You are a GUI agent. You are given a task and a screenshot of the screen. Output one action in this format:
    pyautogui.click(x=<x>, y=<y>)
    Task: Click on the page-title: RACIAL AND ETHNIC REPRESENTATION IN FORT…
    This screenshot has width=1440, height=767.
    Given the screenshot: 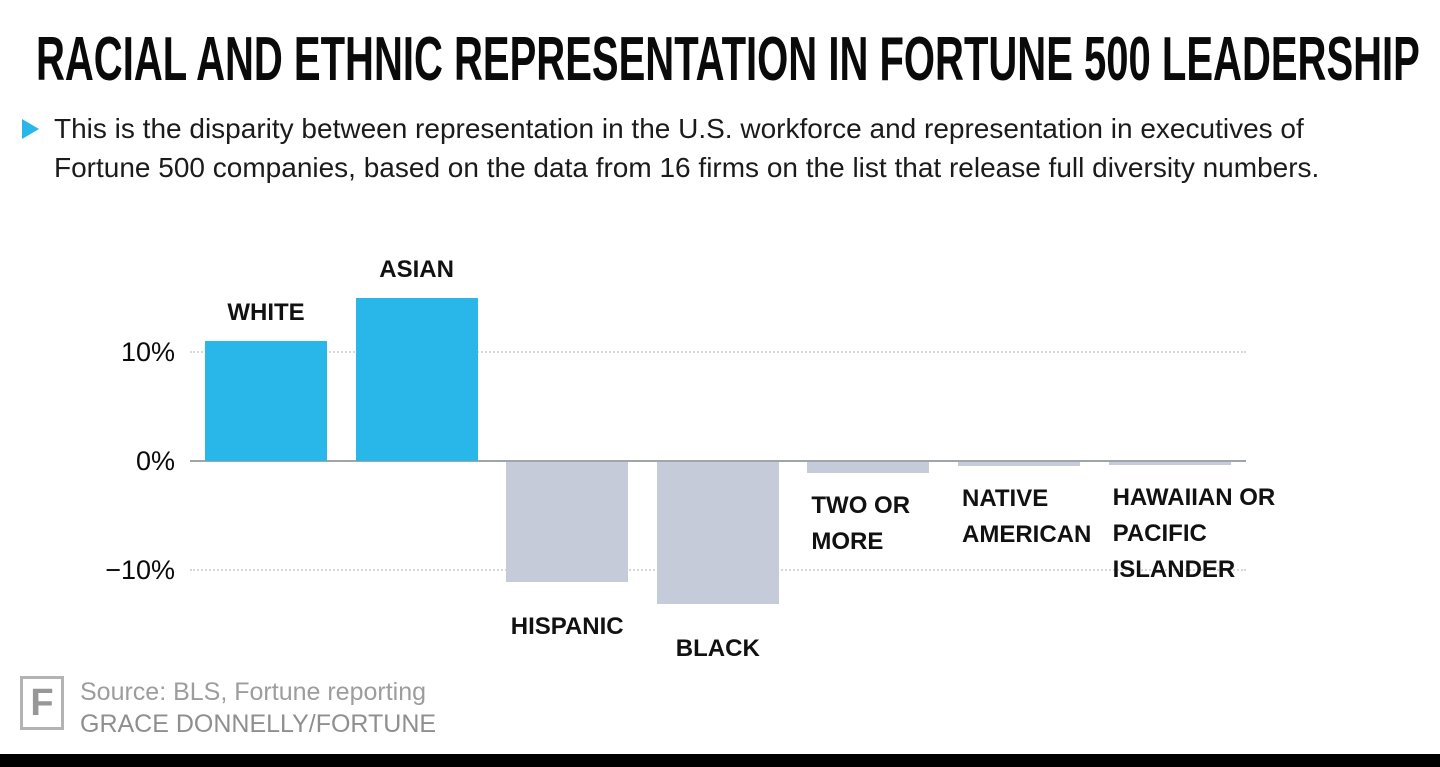 What is the action you would take?
    pyautogui.click(x=728, y=59)
    